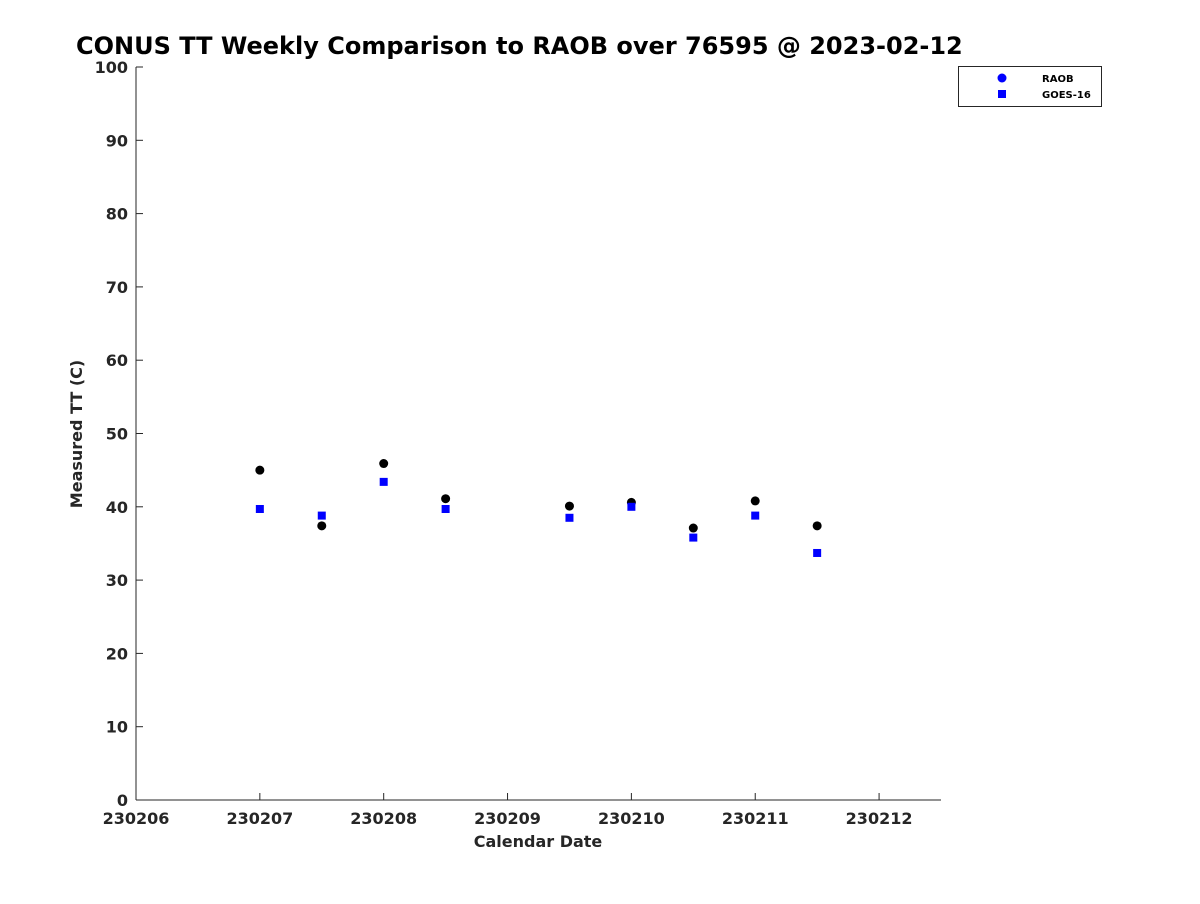  Describe the element at coordinates (117, 653) in the screenshot. I see `y-tick-label: 20` at that location.